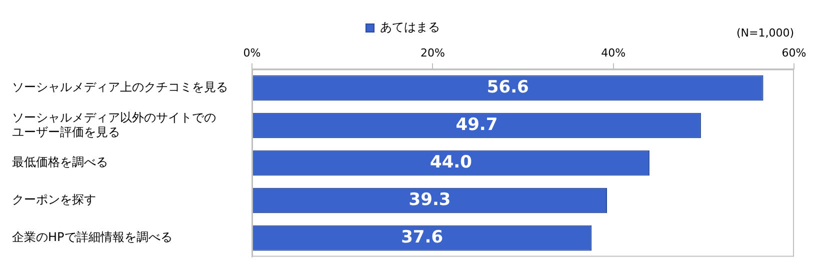 The width and height of the screenshot is (822, 280). Describe the element at coordinates (794, 53) in the screenshot. I see `x-tick-label: 60%` at that location.